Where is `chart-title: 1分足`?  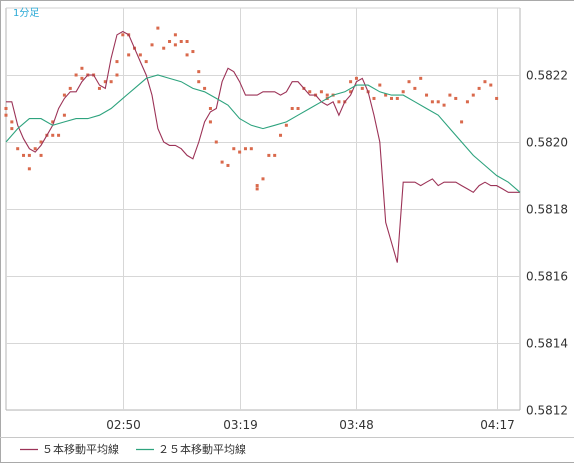 chart-title: 1分足 is located at coordinates (26, 13).